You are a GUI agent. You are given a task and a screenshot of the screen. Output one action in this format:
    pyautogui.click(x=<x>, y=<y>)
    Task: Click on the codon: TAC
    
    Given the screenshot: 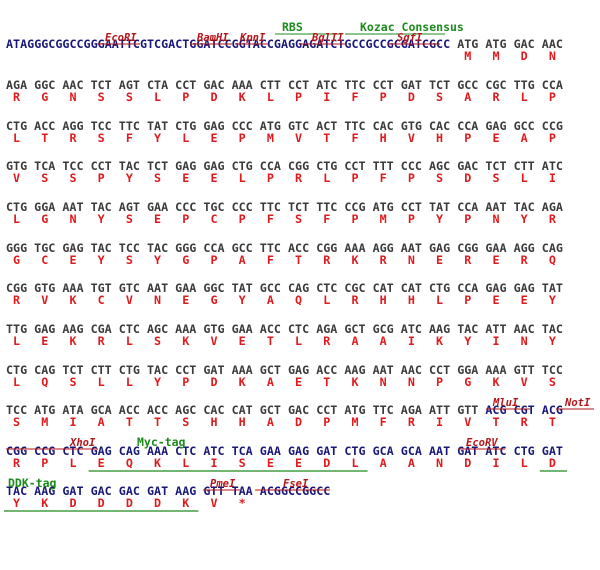 What is the action you would take?
    pyautogui.click(x=101, y=207)
    